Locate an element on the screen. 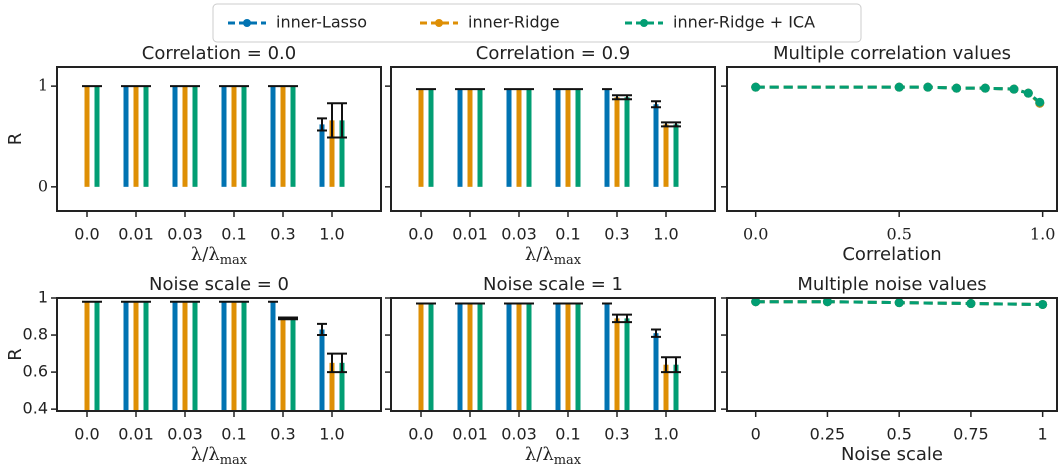 The image size is (1062, 475). legend-label: inner-Ridge is located at coordinates (514, 22).